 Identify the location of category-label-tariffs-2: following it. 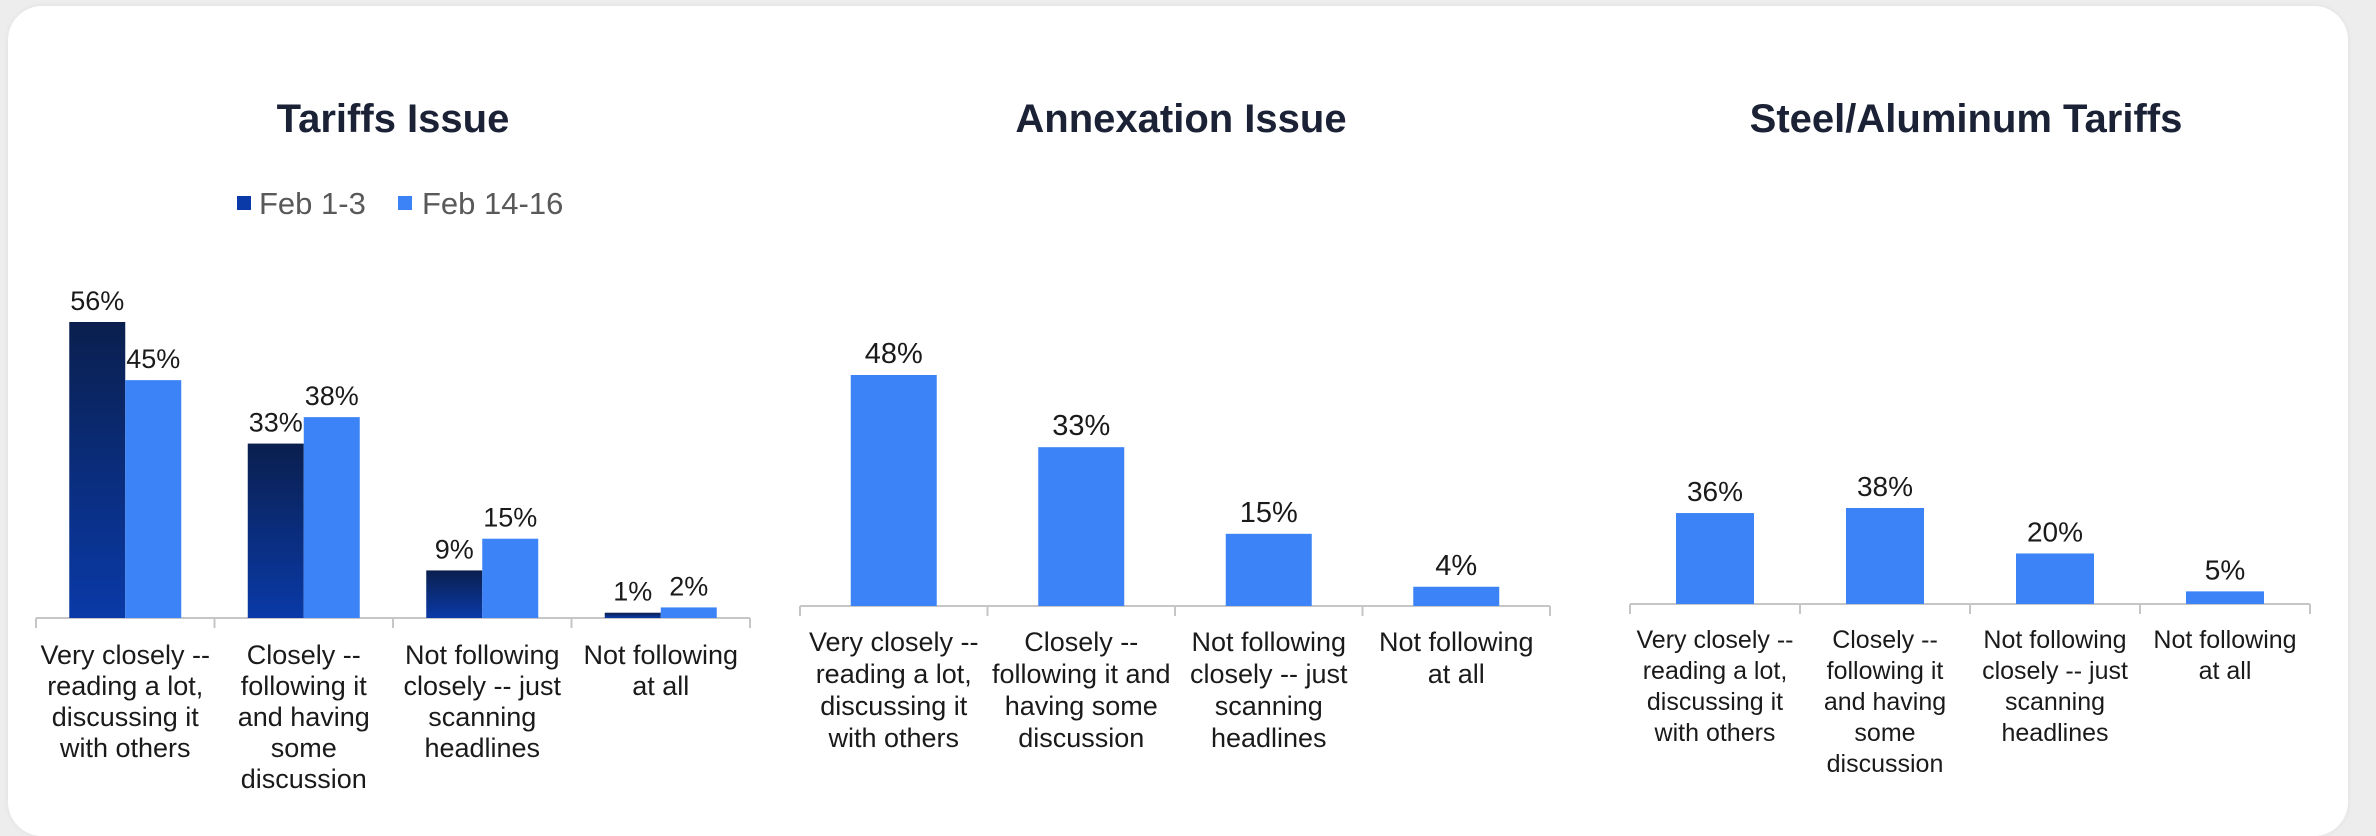
(304, 686).